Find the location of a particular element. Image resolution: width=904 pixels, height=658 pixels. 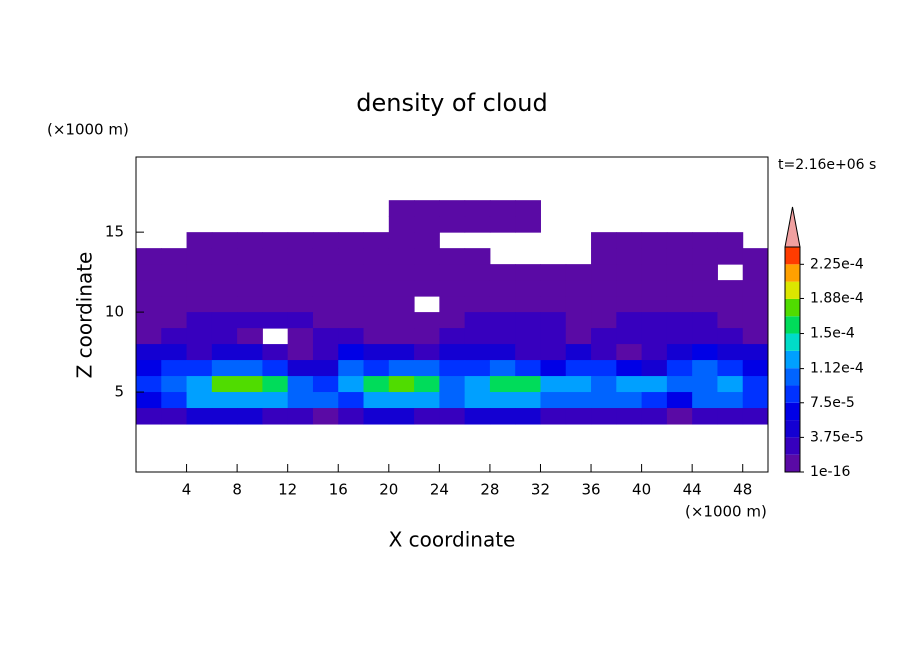

chart-title: density of cloud is located at coordinates (451, 103).